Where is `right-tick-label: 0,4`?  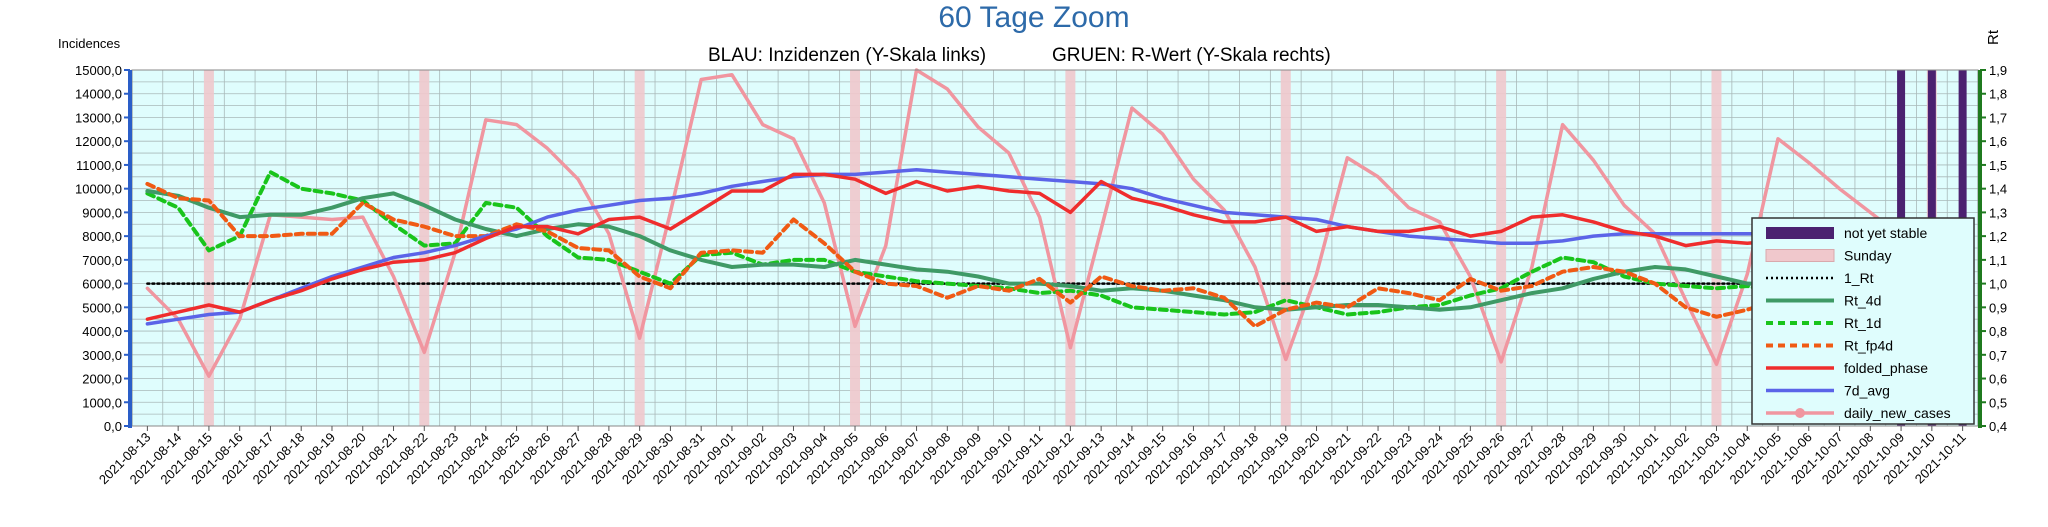 right-tick-label: 0,4 is located at coordinates (1998, 426).